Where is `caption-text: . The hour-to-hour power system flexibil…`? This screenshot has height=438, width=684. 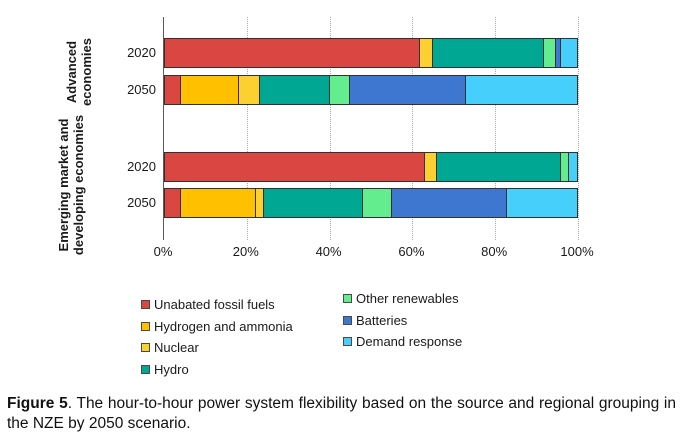
caption-text: . The hour-to-hour power system flexibil… is located at coordinates (341, 413).